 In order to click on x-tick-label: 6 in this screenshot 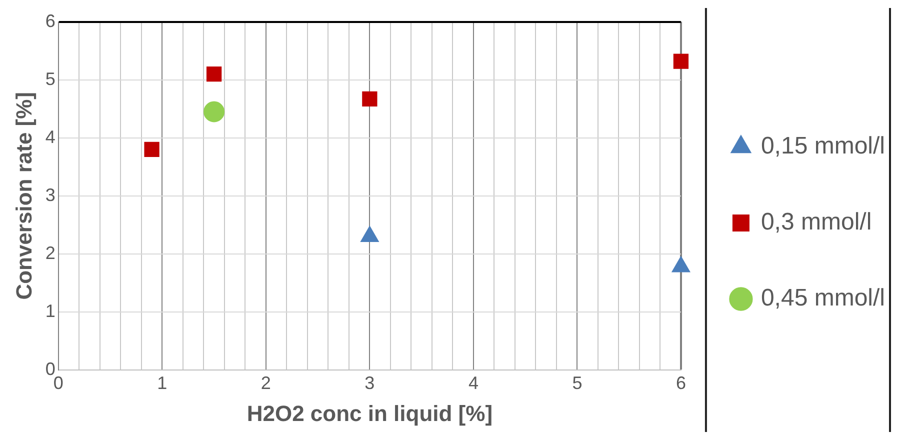, I will do `click(681, 382)`.